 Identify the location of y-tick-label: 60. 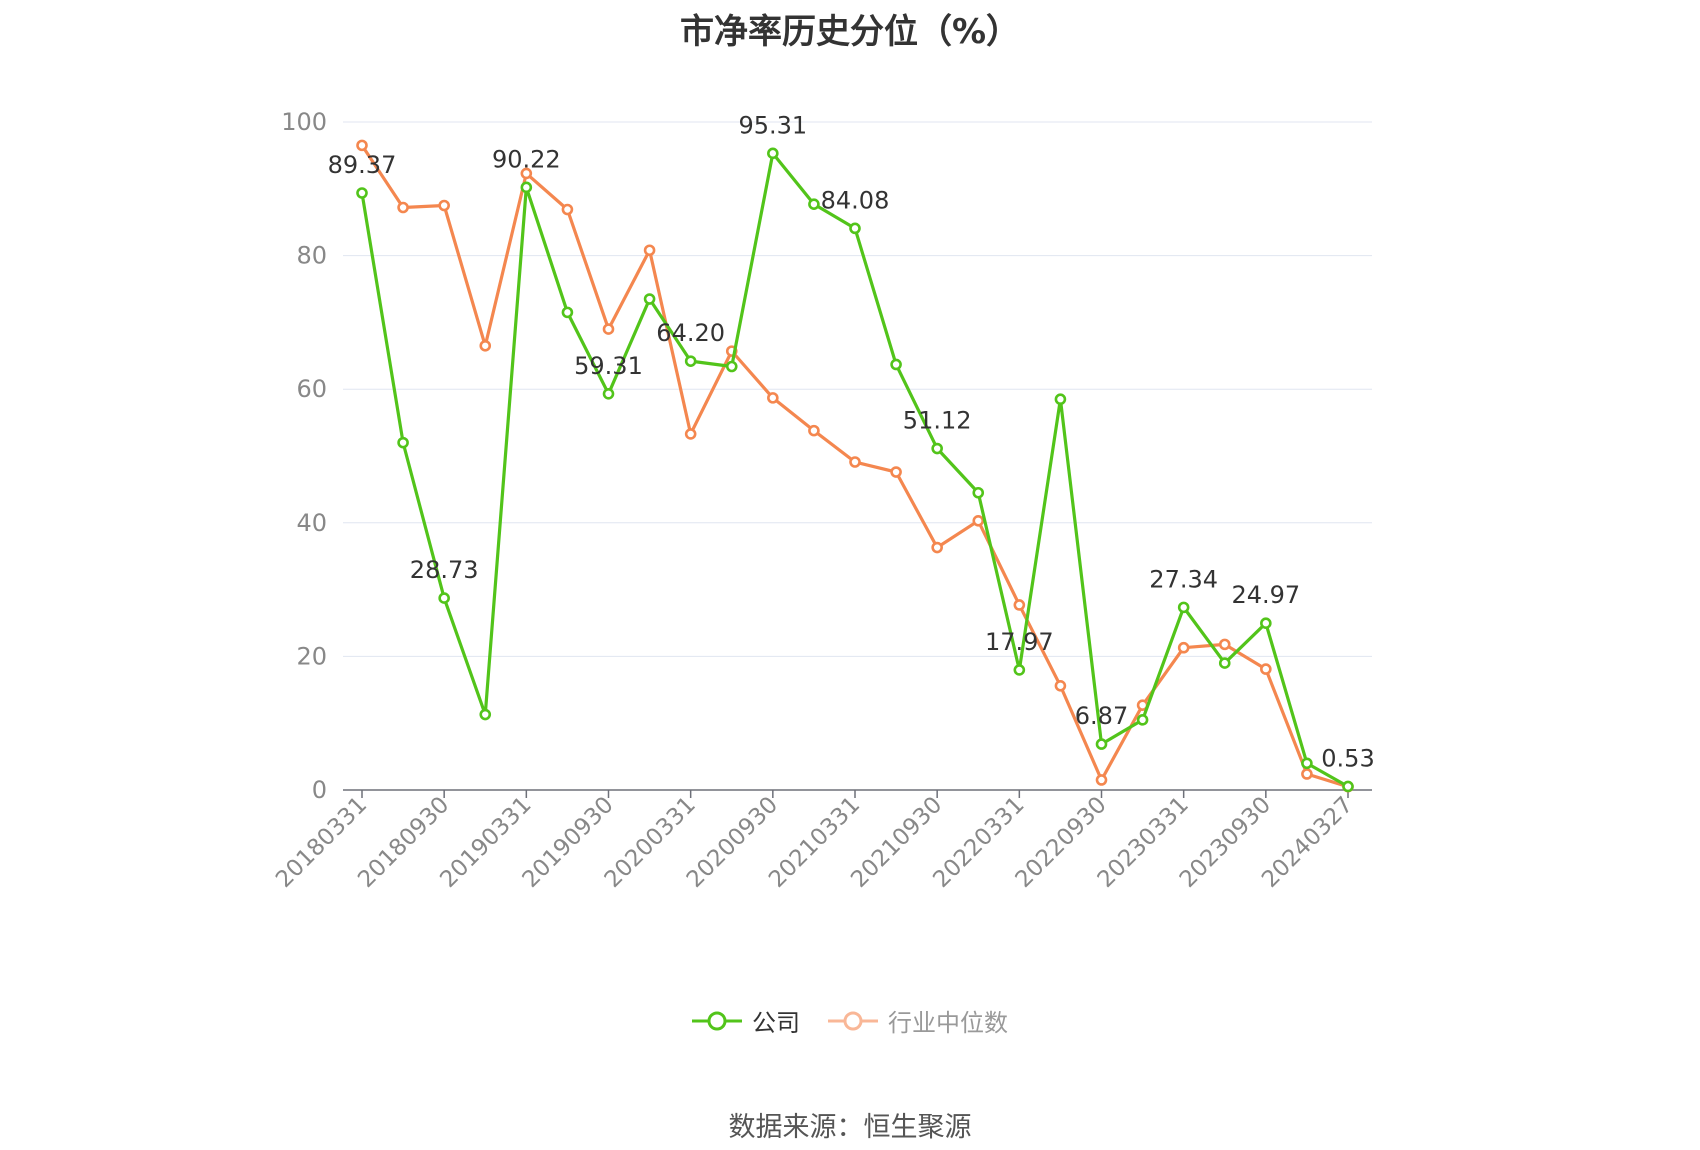
(311, 389).